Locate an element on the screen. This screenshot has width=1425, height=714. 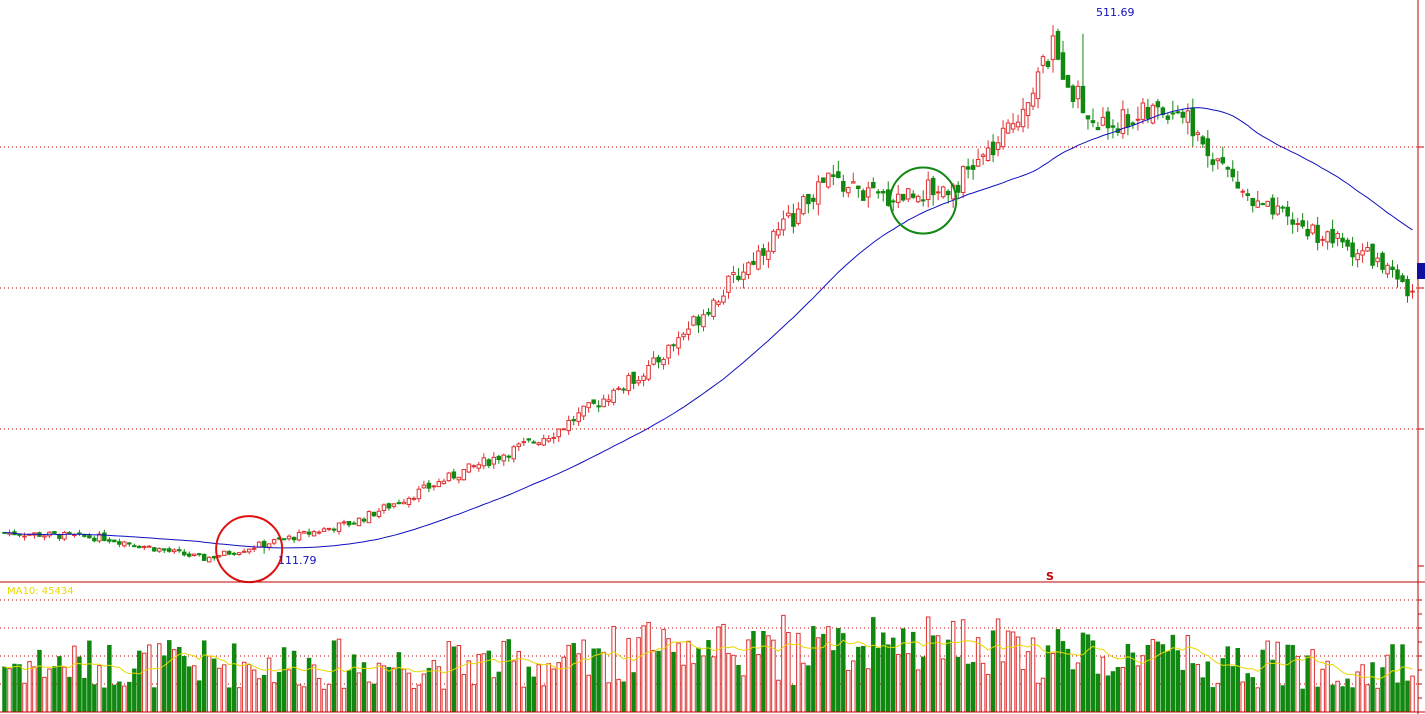
volume-ma-label: MA10: 45434 is located at coordinates (40, 591).